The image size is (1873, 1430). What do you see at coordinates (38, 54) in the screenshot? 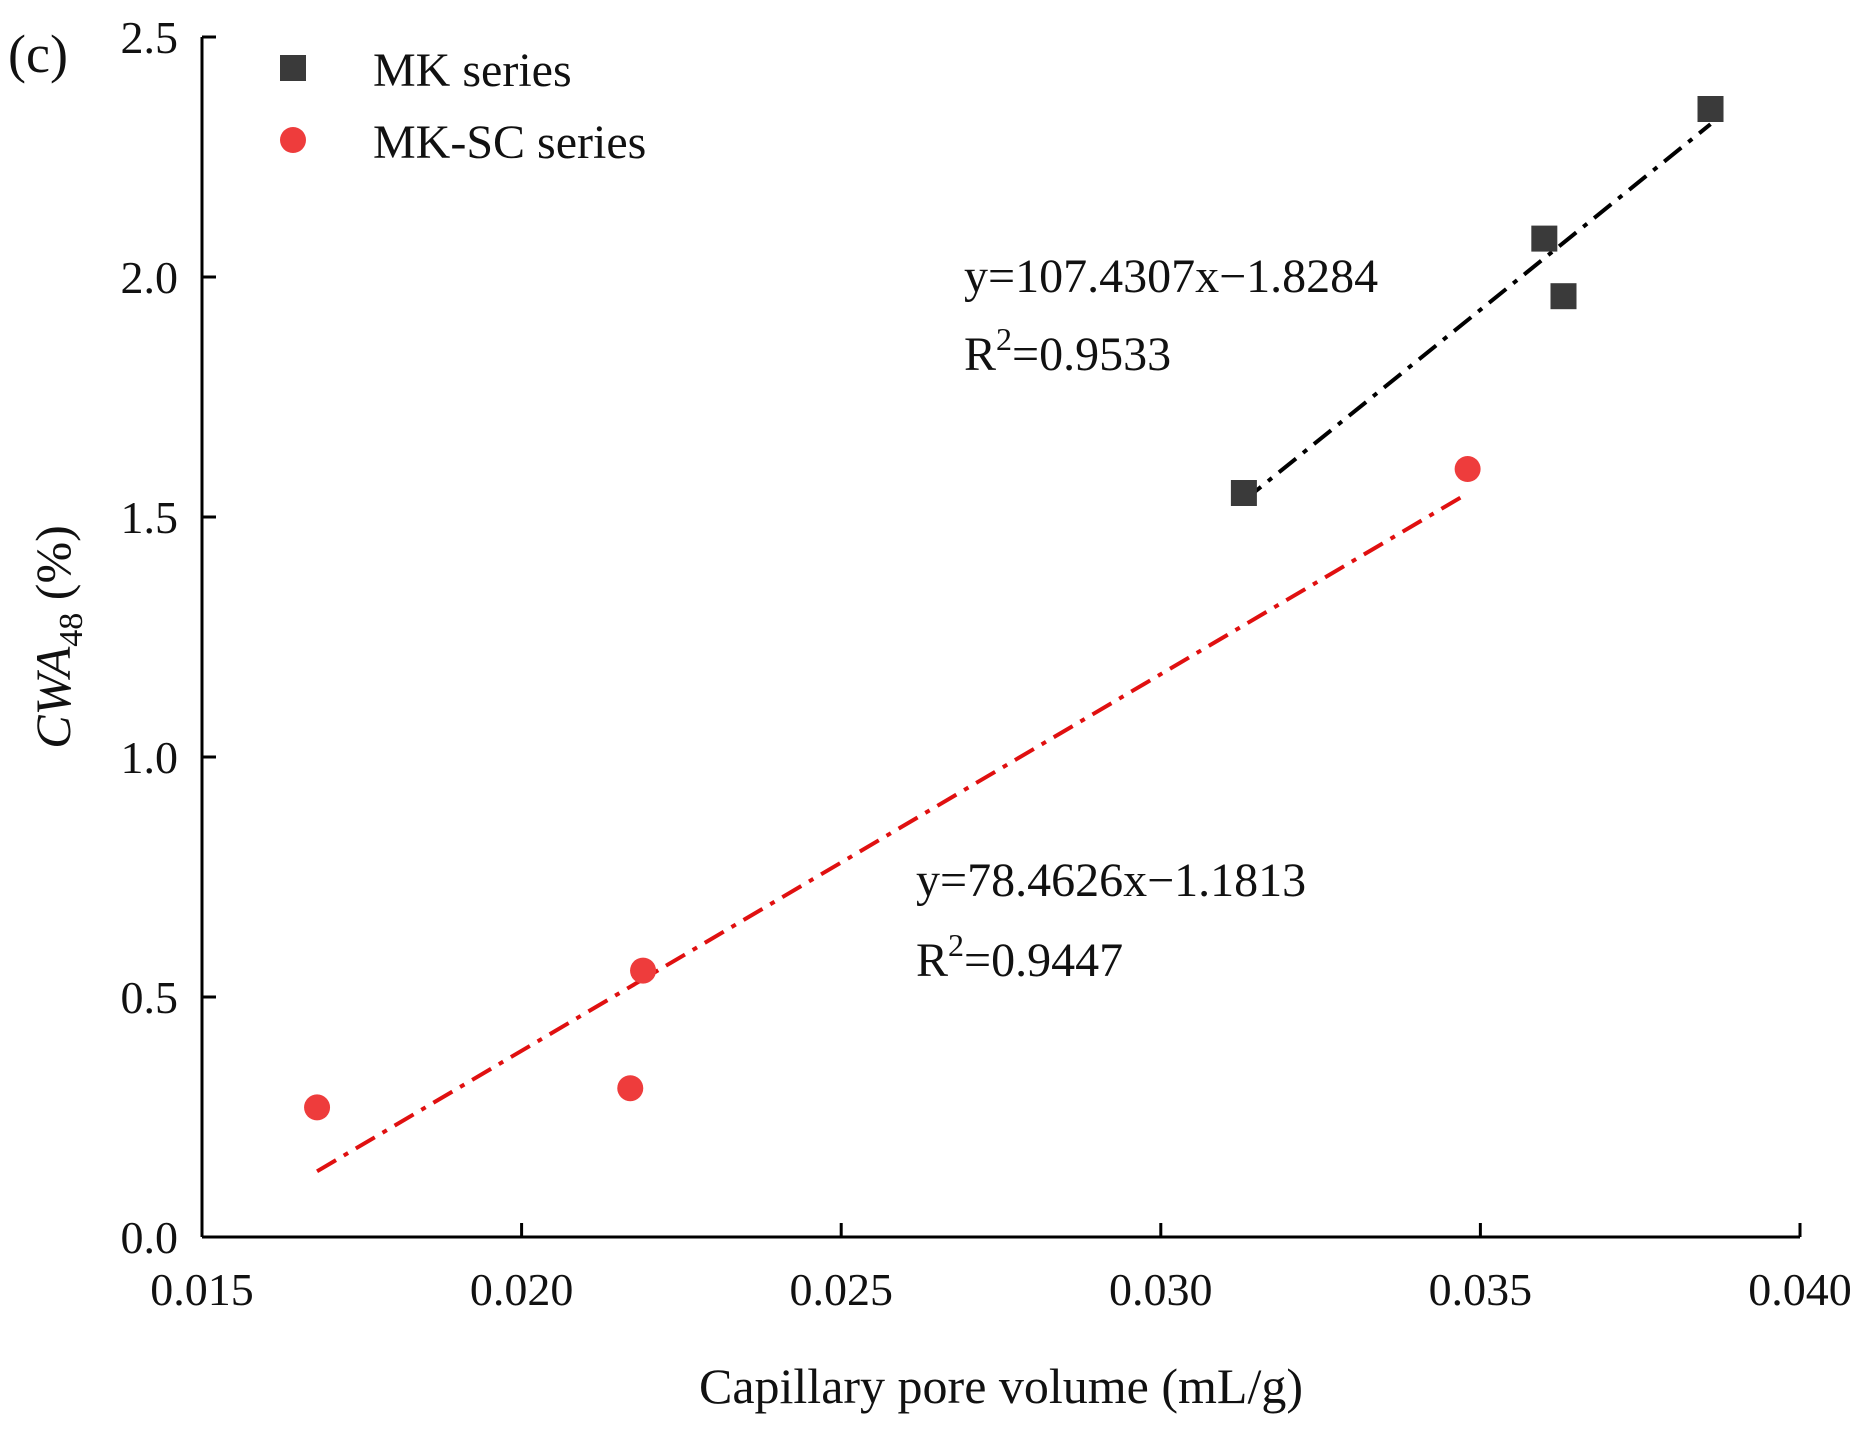
I see `panel-label: (c)` at bounding box center [38, 54].